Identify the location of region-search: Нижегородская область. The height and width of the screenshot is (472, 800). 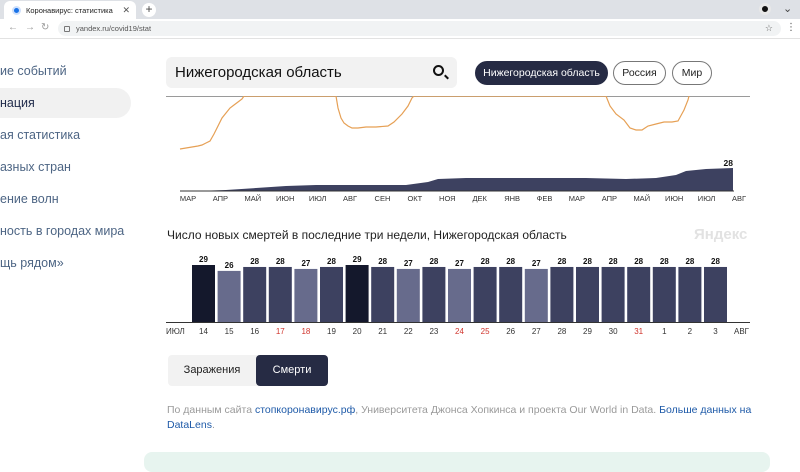
(311, 72).